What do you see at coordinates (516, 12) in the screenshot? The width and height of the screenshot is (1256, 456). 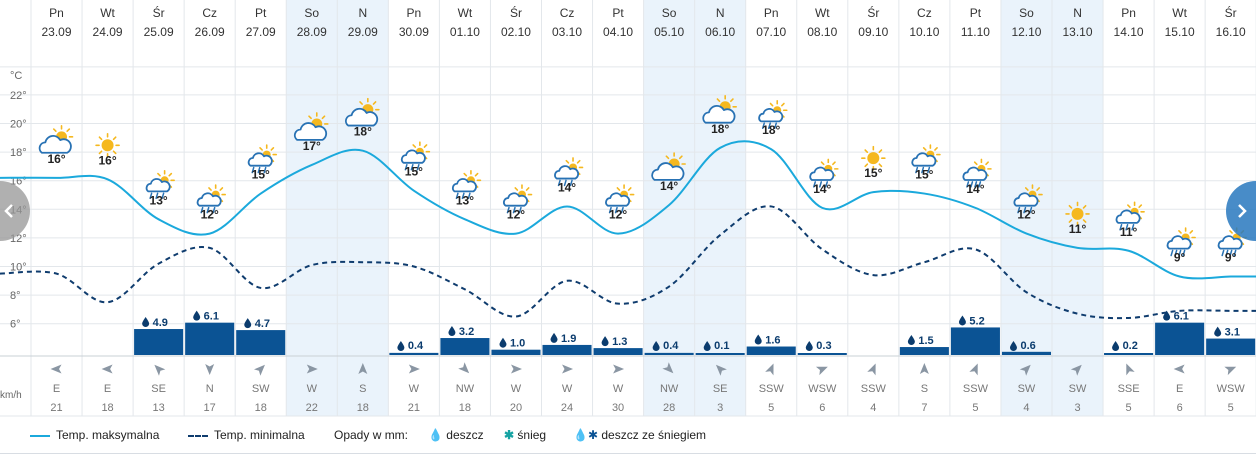 I see `day-of-week-label: Śr` at bounding box center [516, 12].